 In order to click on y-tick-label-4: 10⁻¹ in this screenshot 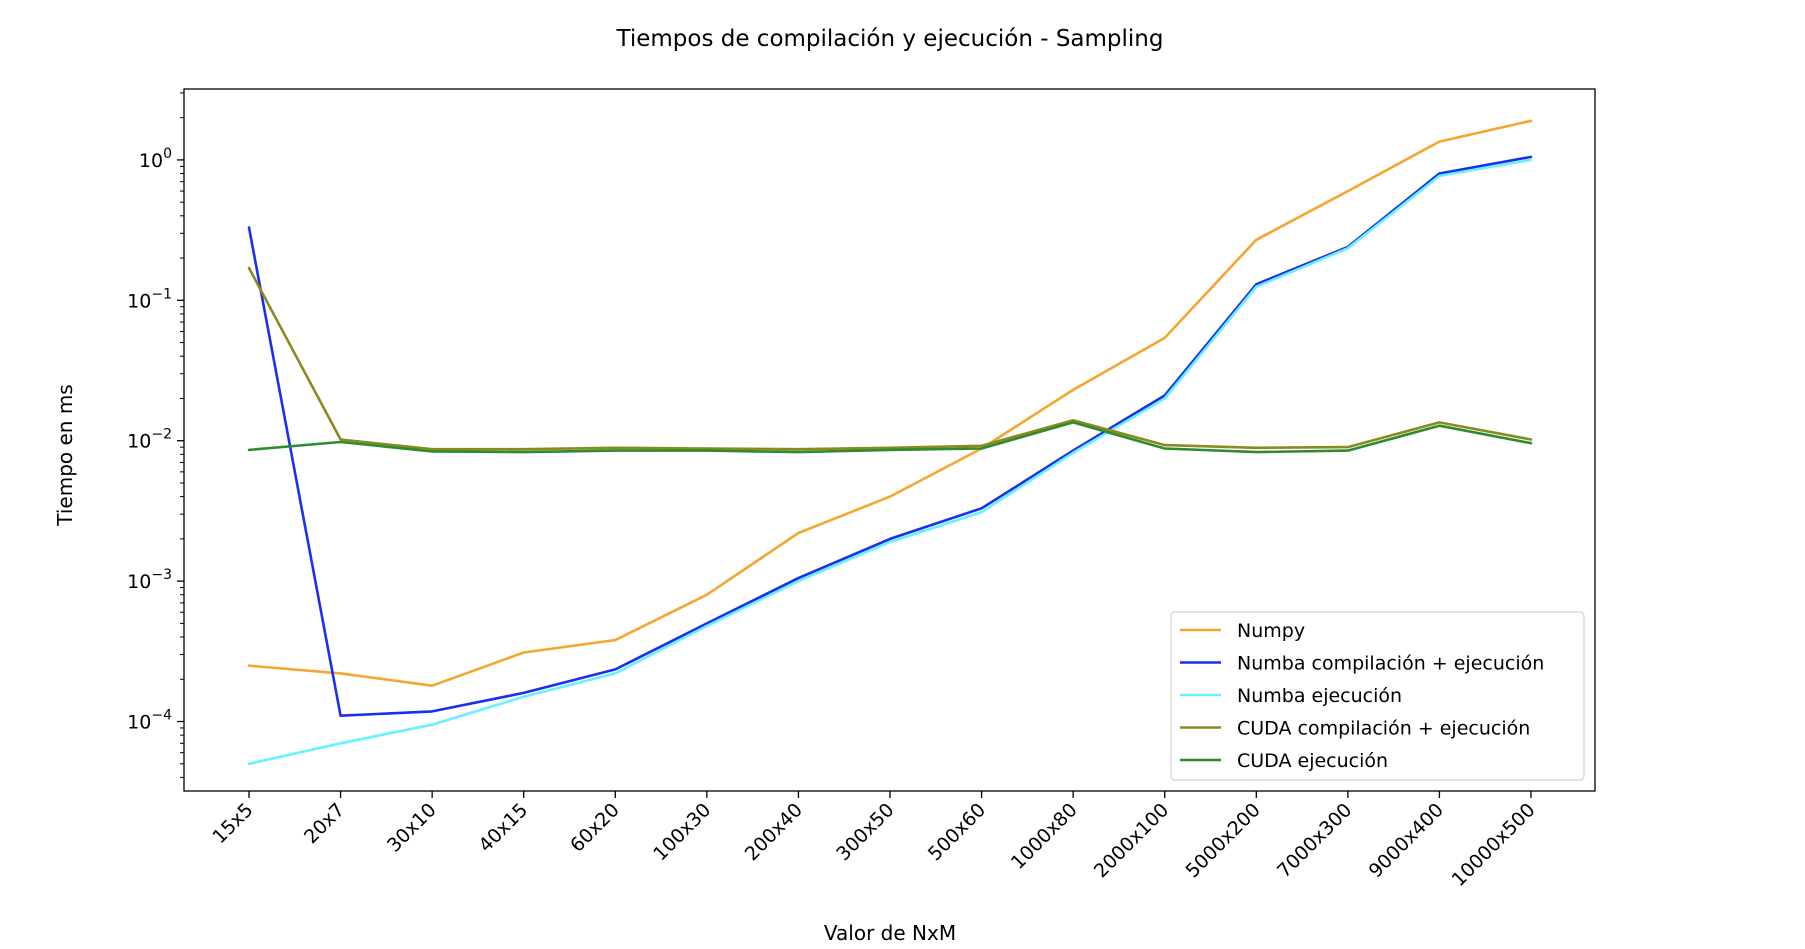, I will do `click(149, 299)`.